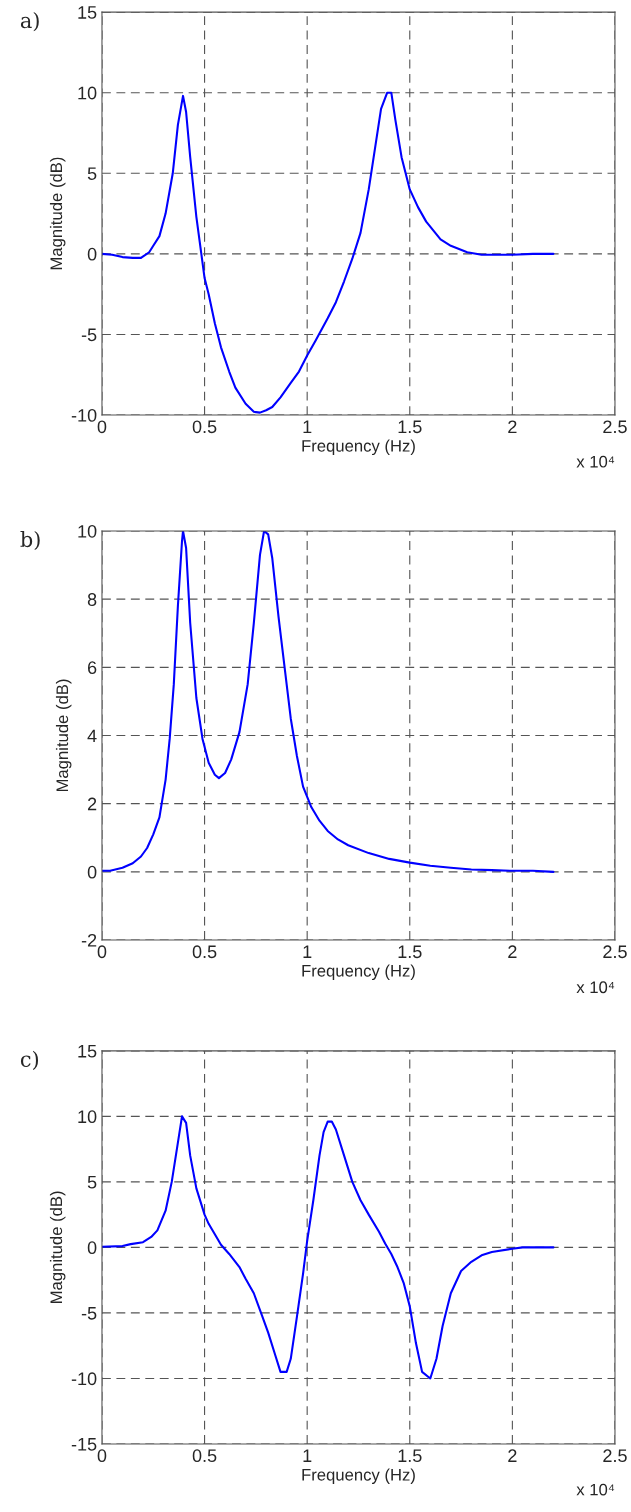 Image resolution: width=631 pixels, height=1512 pixels. I want to click on chart-title: a), so click(29, 22).